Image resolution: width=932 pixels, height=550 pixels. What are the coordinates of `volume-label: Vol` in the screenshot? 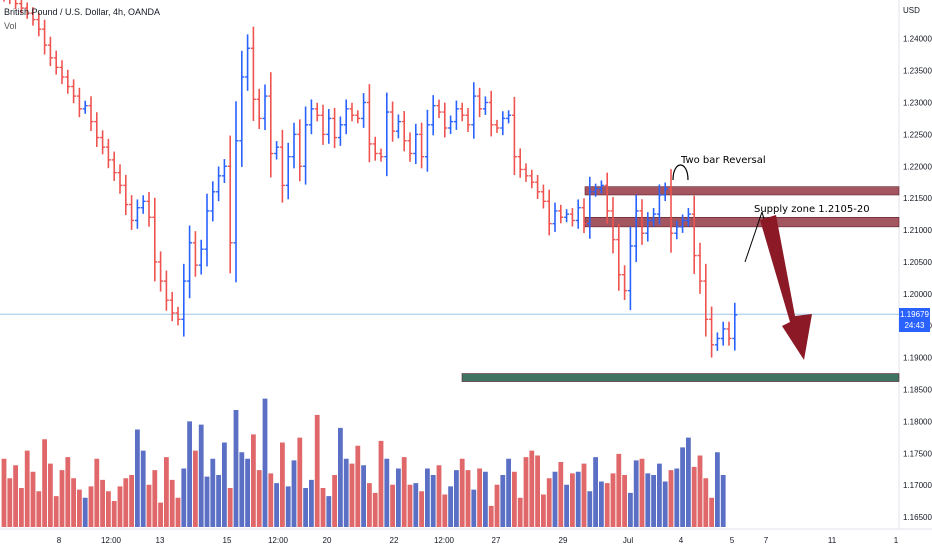 It's located at (10, 26).